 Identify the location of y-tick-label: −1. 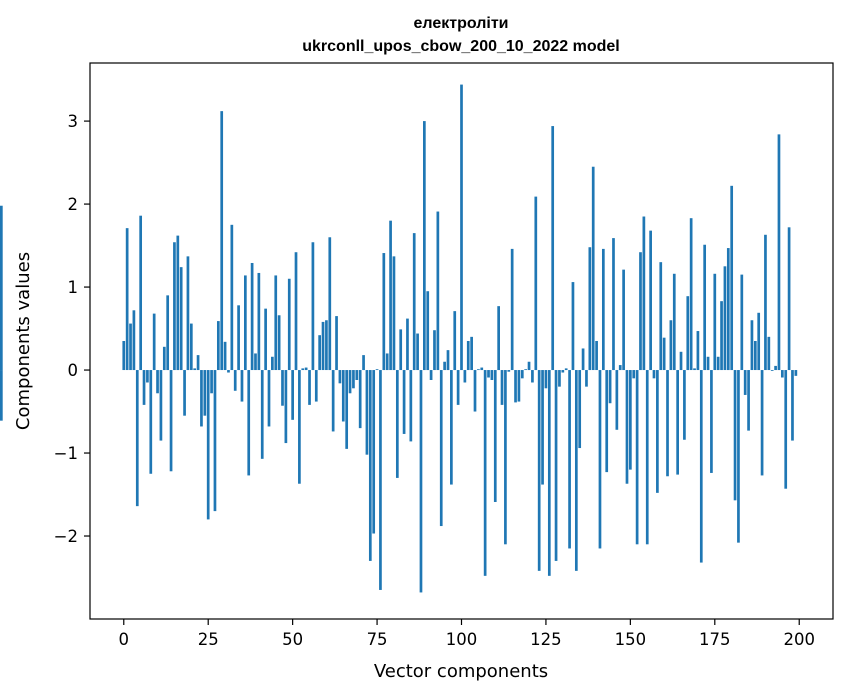
(66, 453).